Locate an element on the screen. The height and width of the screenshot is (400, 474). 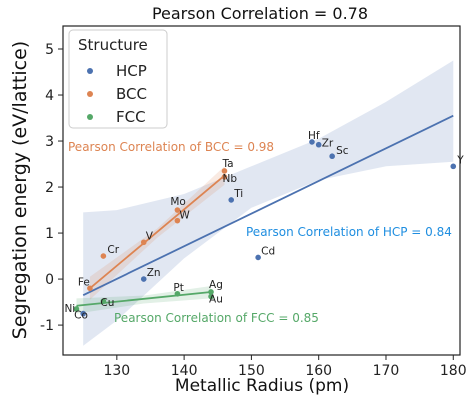
data-point-hf is located at coordinates (312, 142).